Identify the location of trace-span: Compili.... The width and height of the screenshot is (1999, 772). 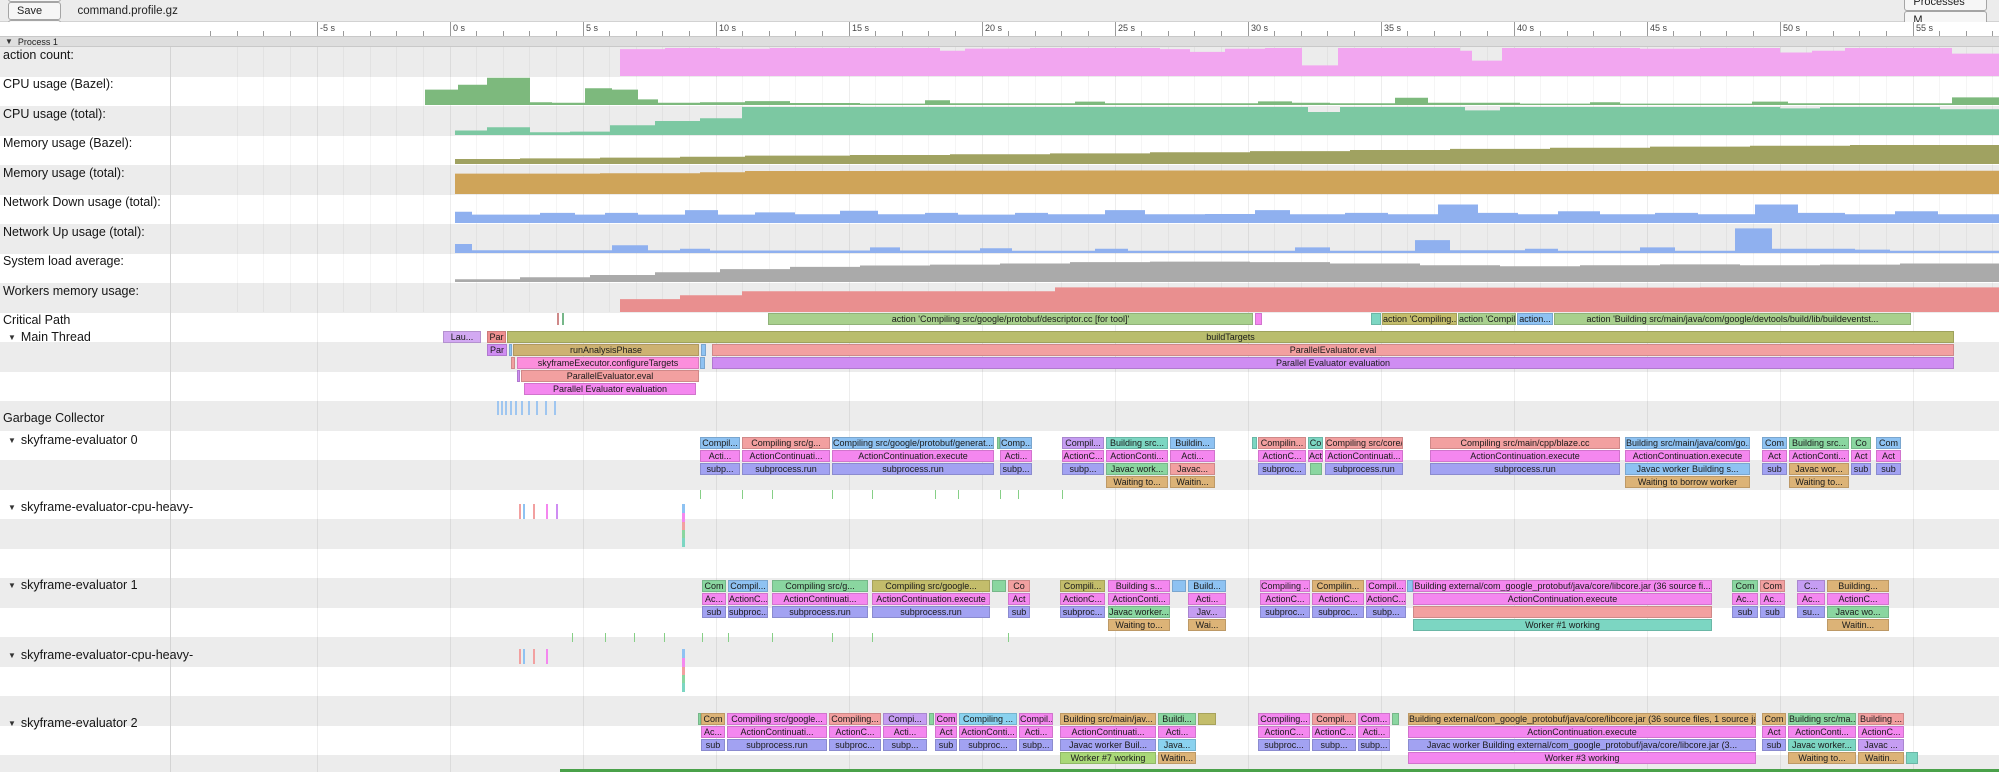
(1082, 586).